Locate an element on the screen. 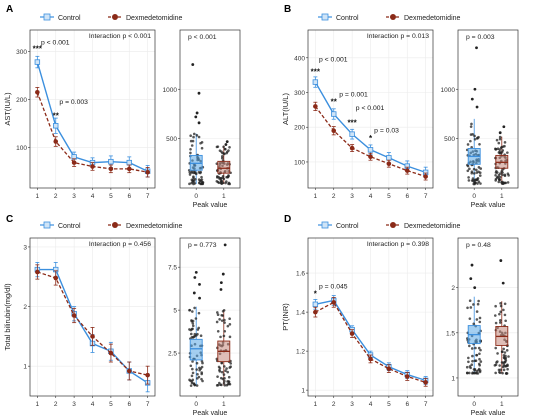  legend: Control Dexmedetomidine is located at coordinates (111, 225).